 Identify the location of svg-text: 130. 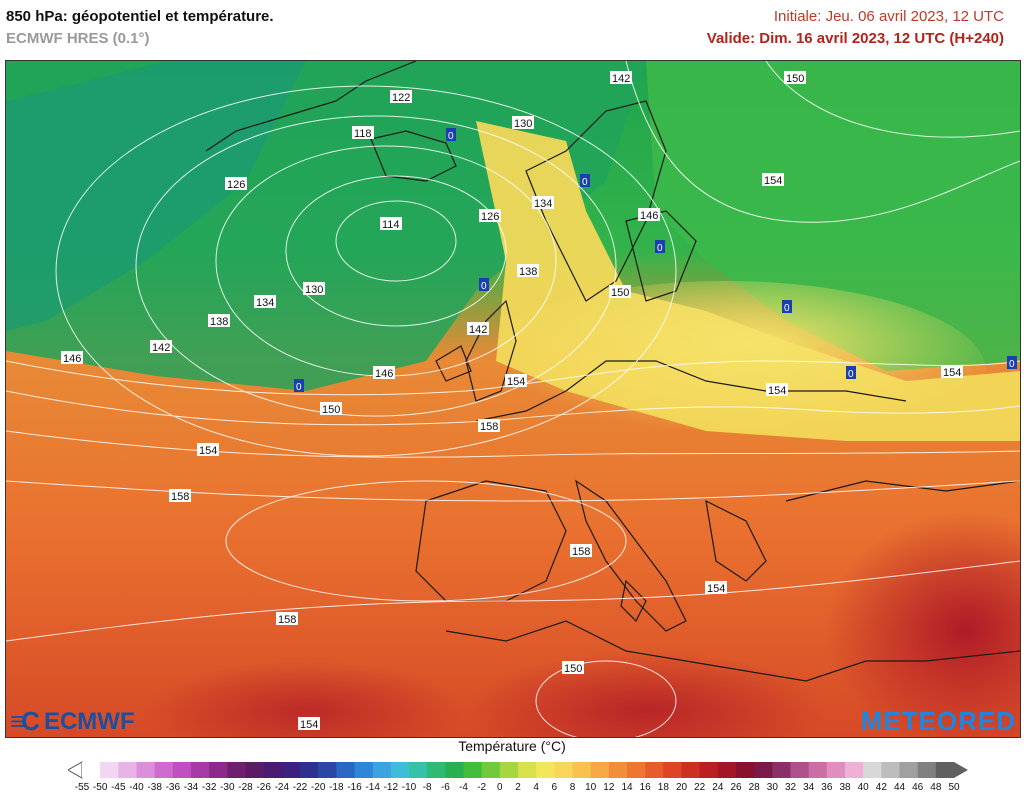
(314, 290).